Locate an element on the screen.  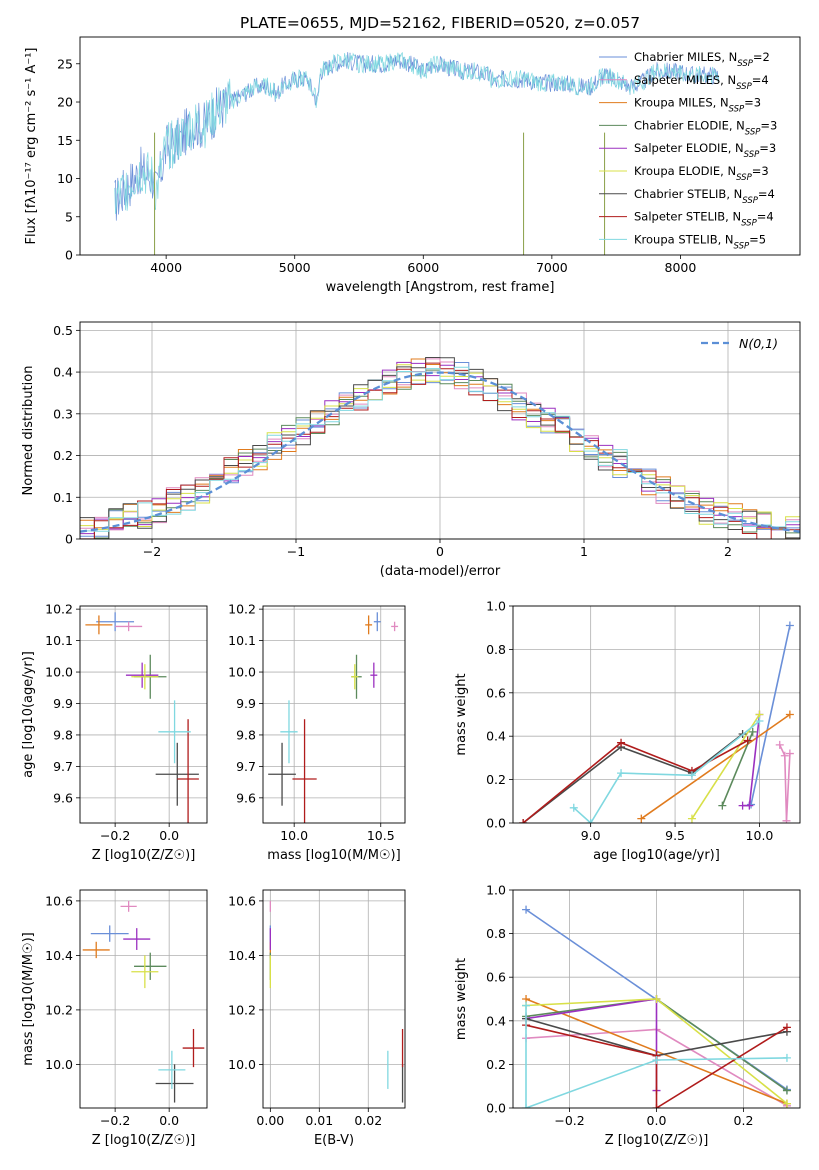
y-tick-label: 10.0 is located at coordinates (59, 1064).